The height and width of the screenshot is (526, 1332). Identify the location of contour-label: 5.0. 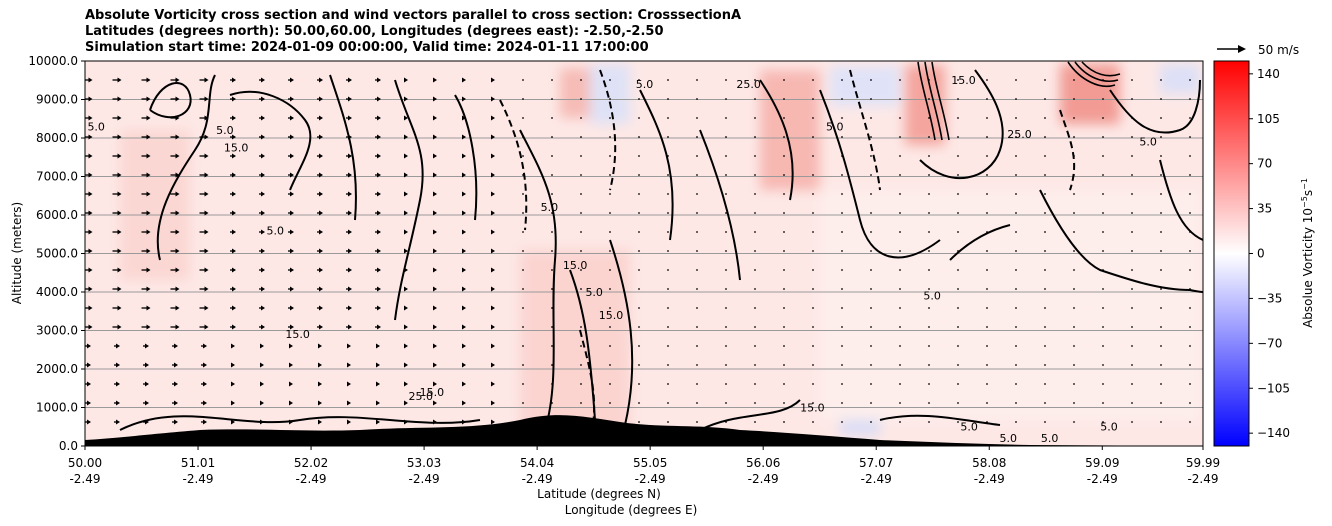
(276, 230).